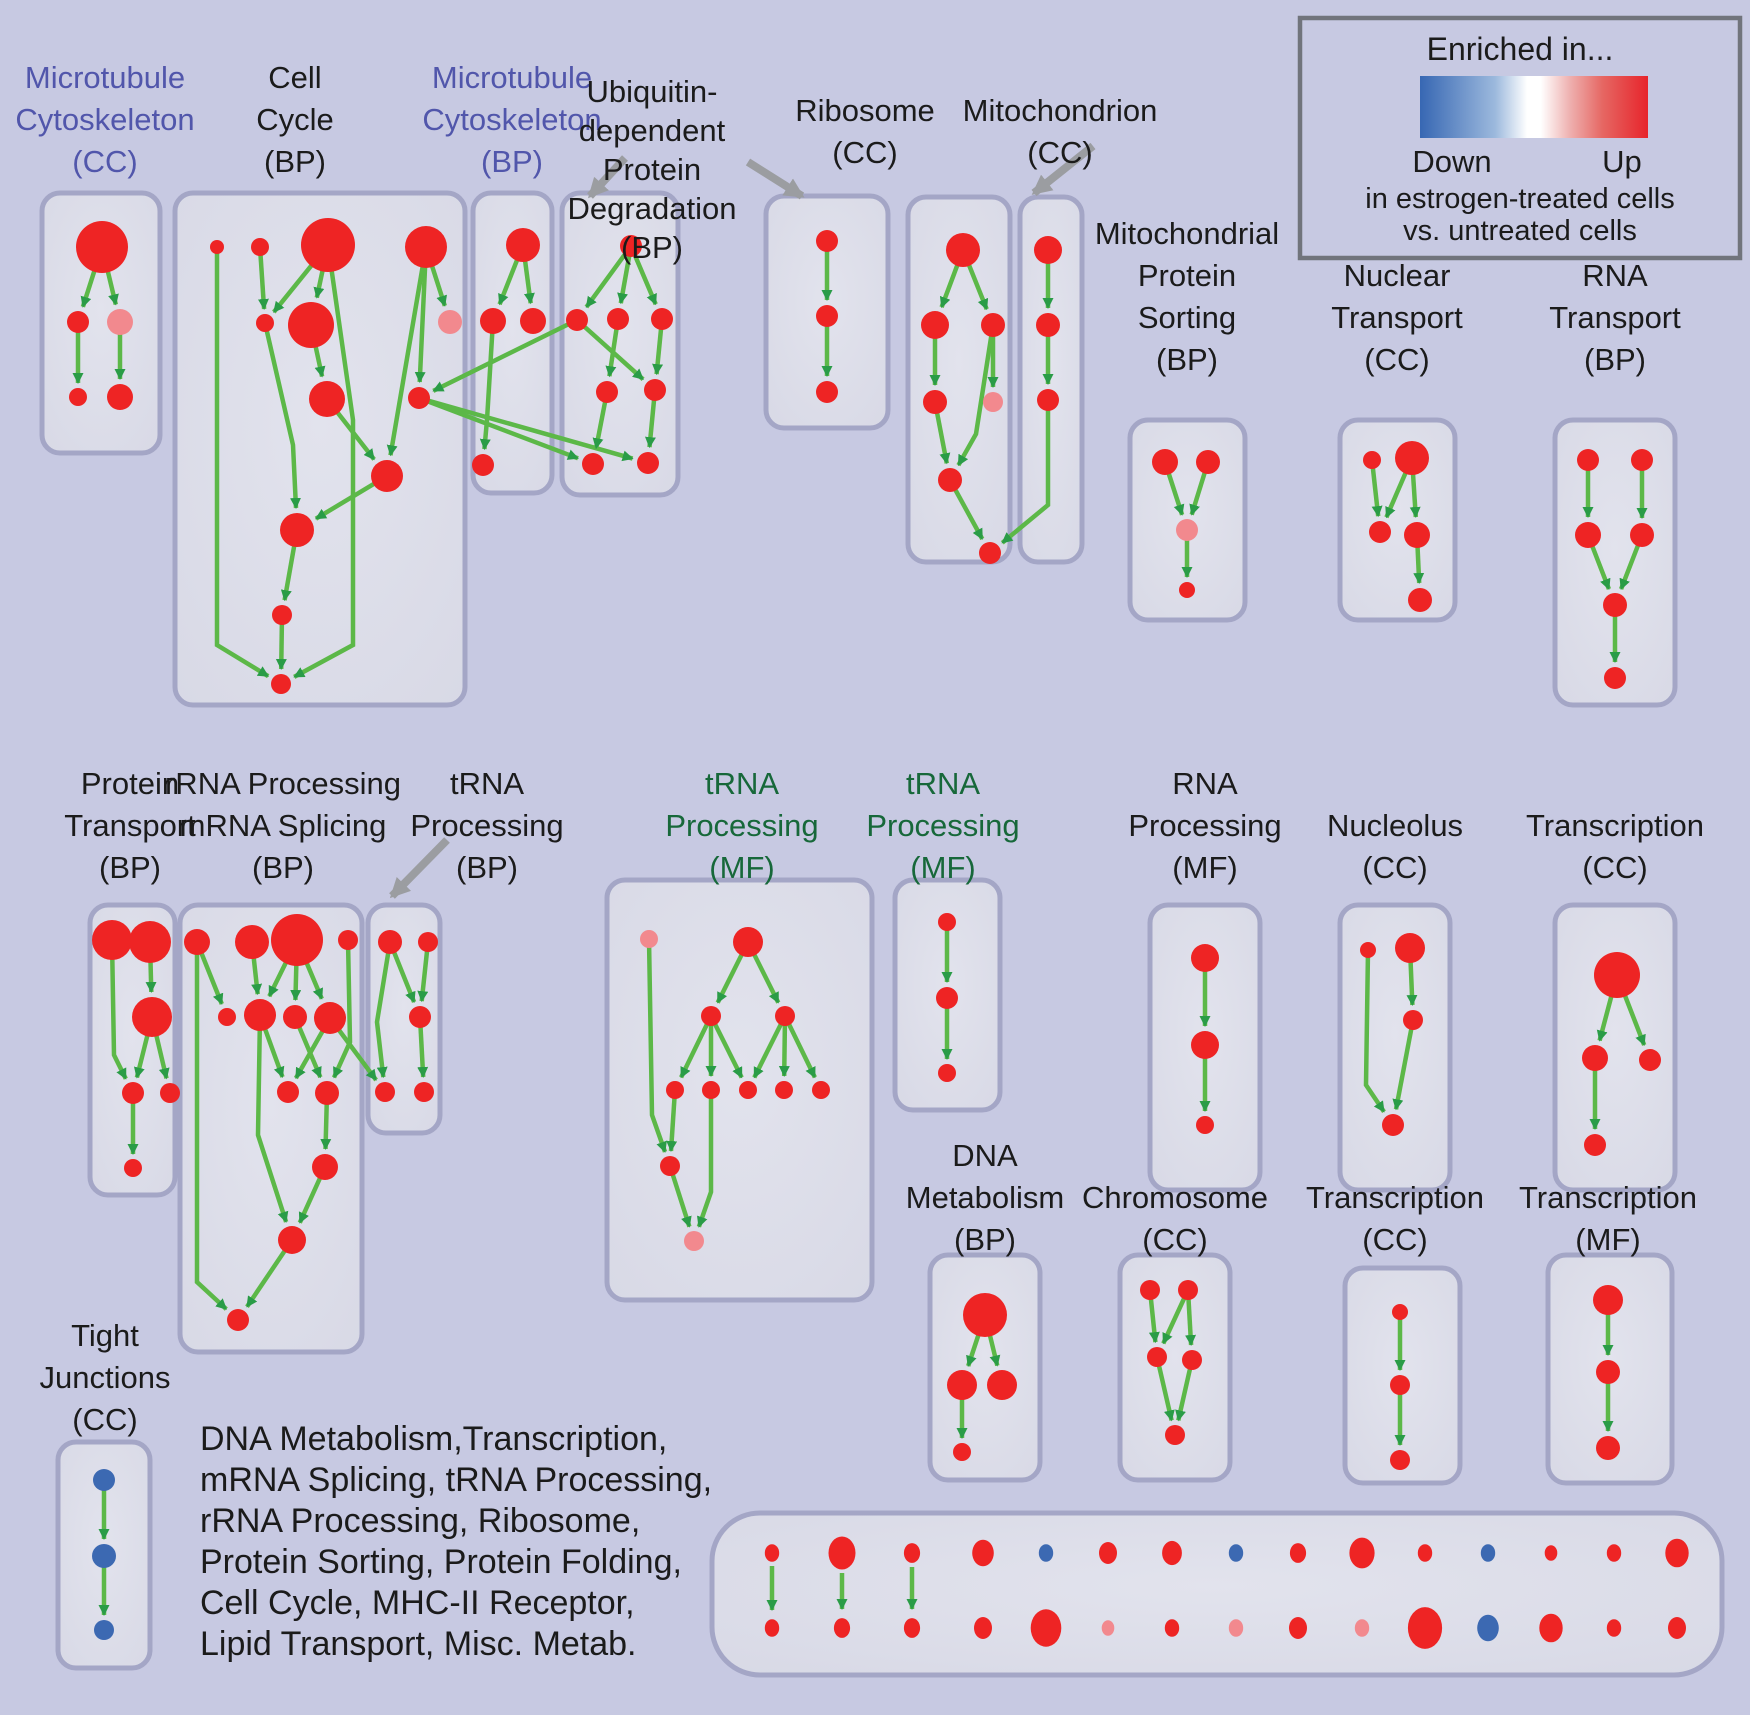 The width and height of the screenshot is (1750, 1715). Describe the element at coordinates (328, 245) in the screenshot. I see `go-node-c3` at that location.